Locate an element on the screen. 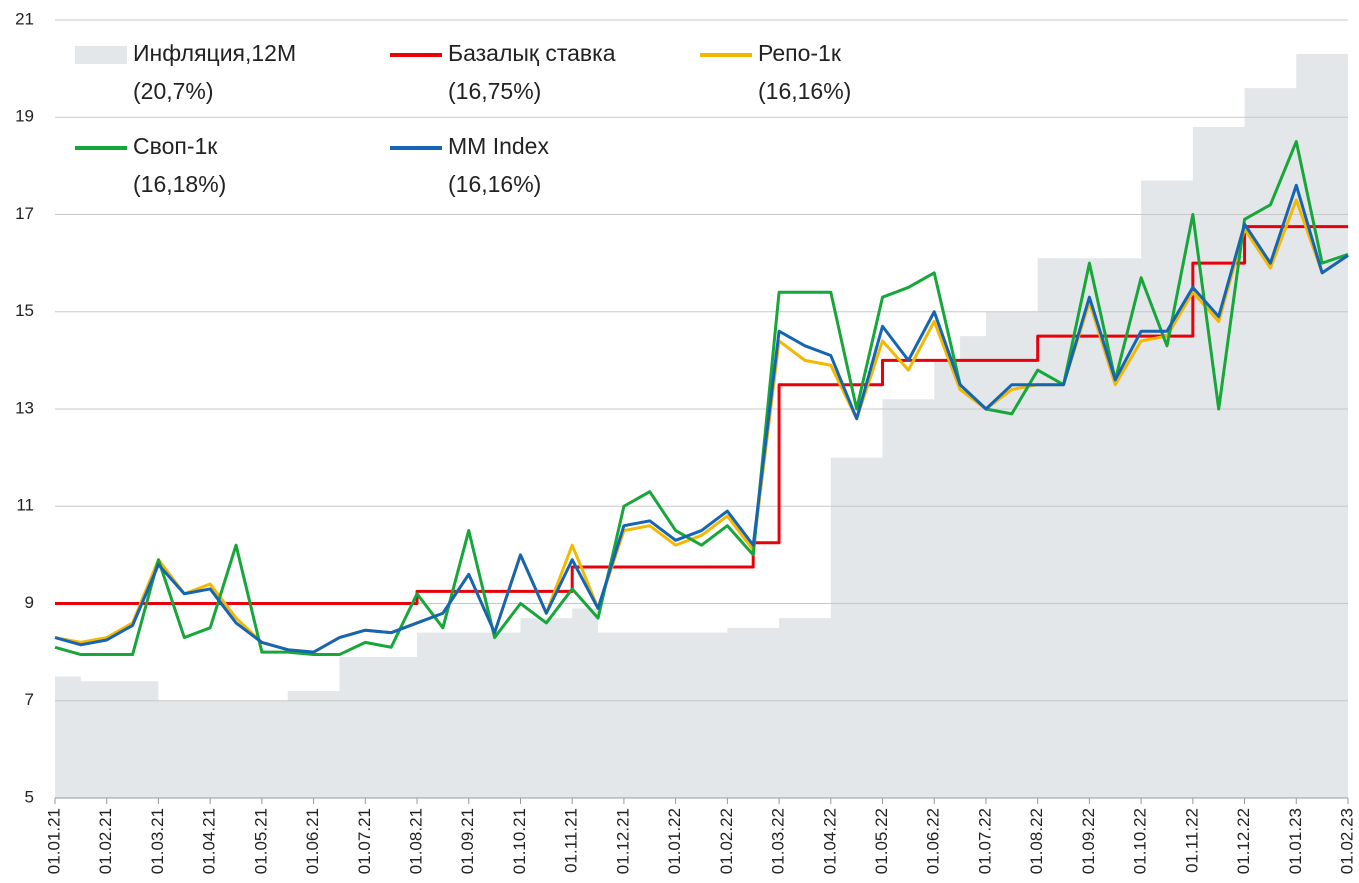 This screenshot has width=1359, height=883. legend-label: MM Index is located at coordinates (498, 146).